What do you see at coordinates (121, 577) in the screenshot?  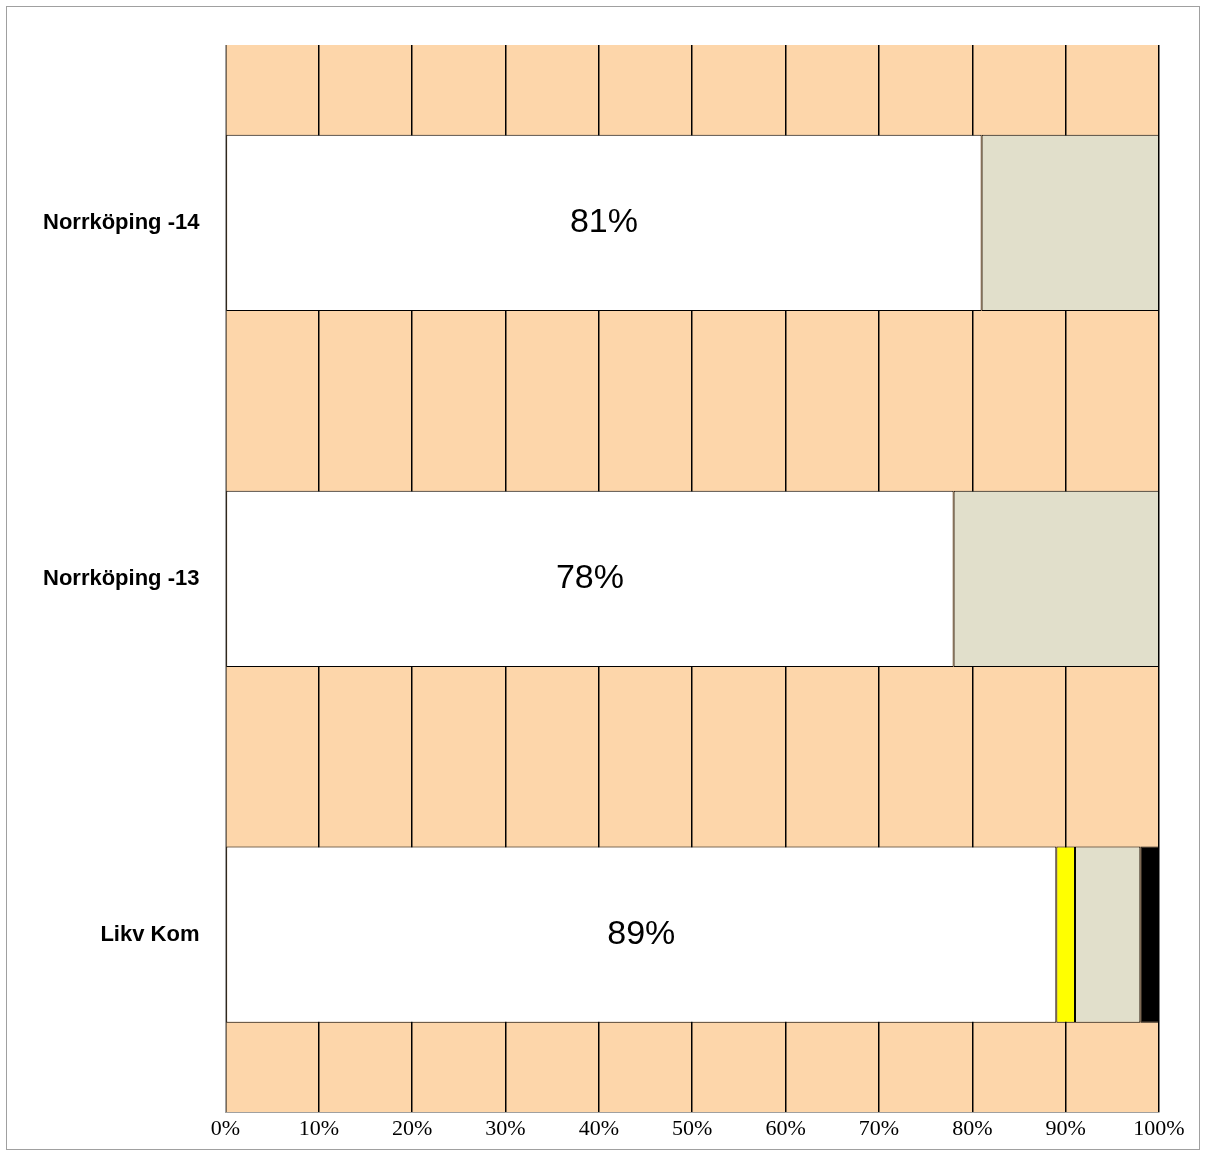 I see `y-tick-label: Norrköping -13` at bounding box center [121, 577].